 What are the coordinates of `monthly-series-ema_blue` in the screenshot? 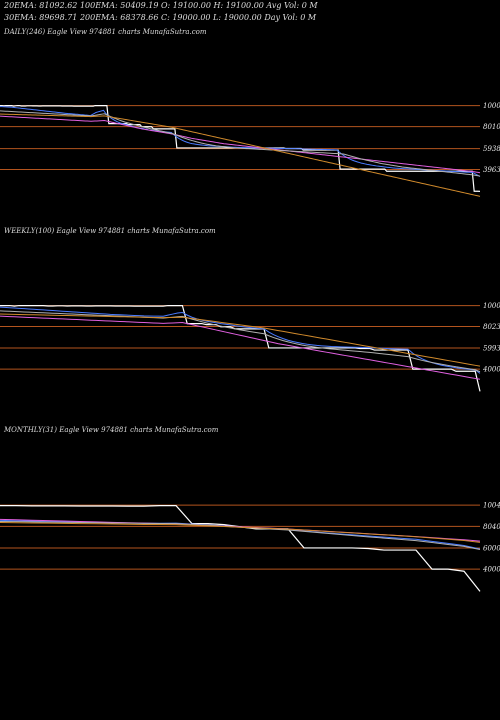 It's located at (240, 534).